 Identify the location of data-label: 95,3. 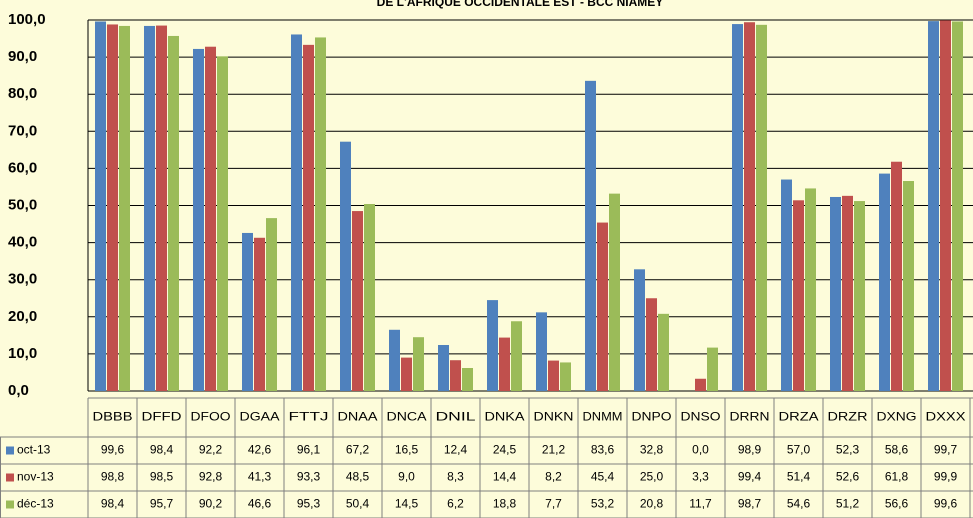
(309, 504).